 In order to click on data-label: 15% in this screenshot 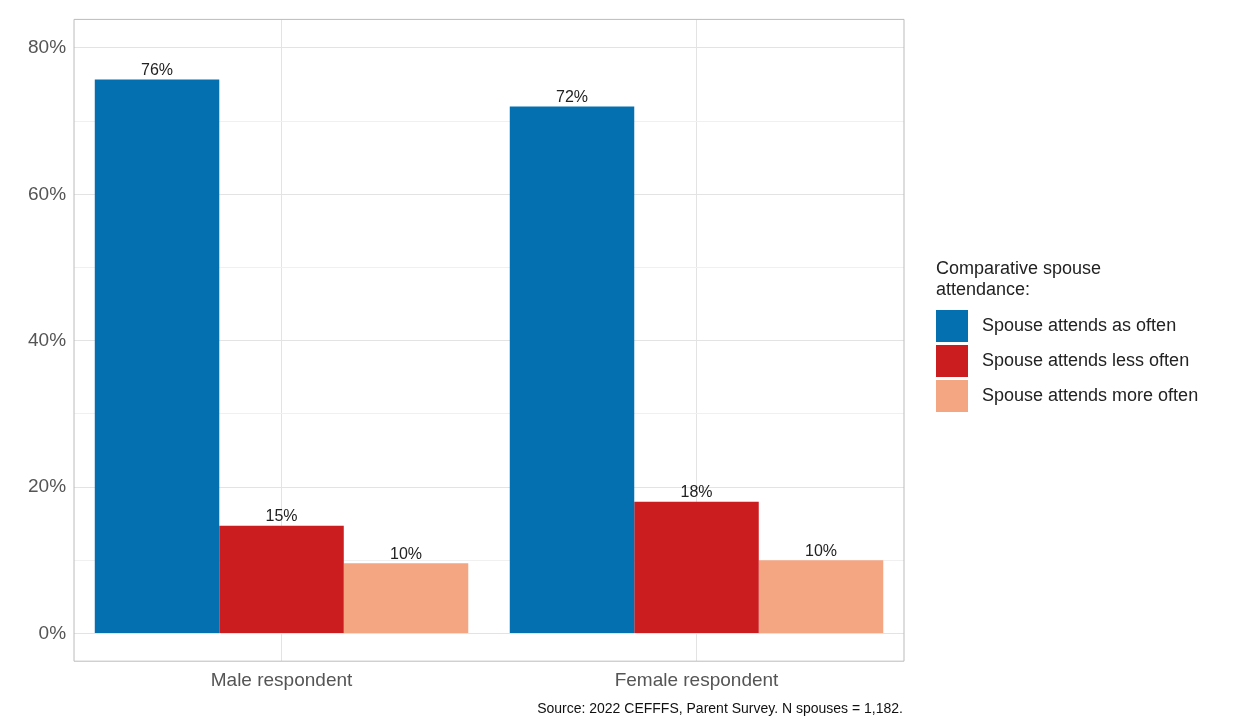, I will do `click(281, 516)`.